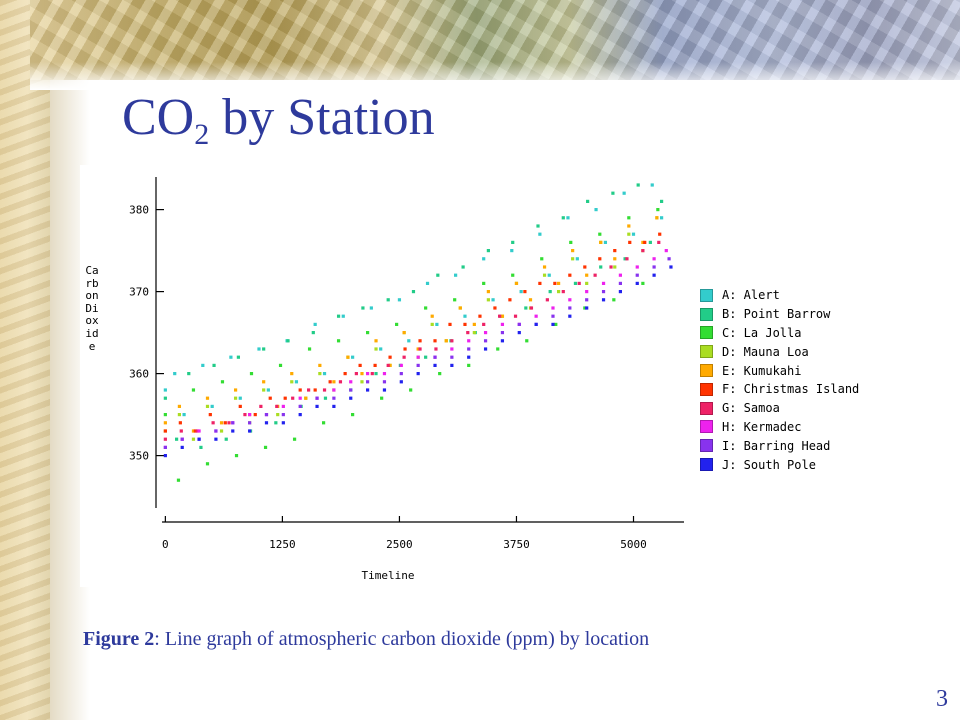  Describe the element at coordinates (119, 639) in the screenshot. I see `caption-label: Figure 2` at that location.